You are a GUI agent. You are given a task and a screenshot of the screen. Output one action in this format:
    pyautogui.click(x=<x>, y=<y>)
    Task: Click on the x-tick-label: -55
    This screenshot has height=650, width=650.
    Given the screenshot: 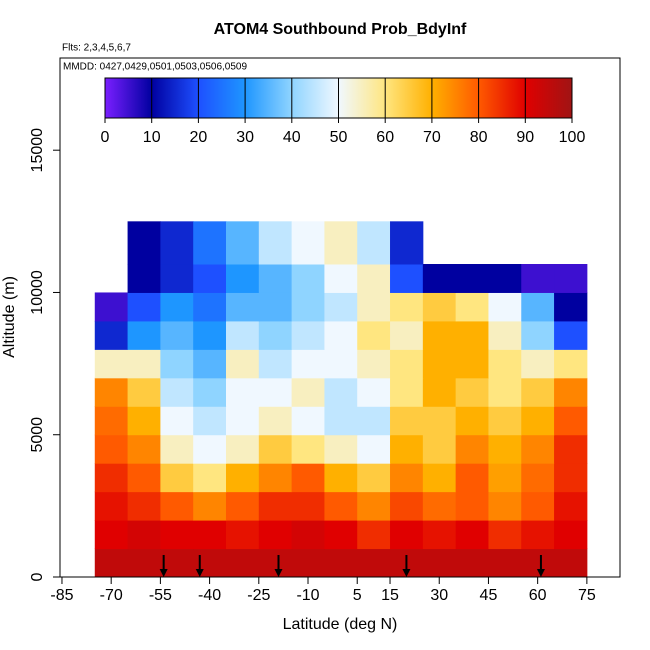 What is the action you would take?
    pyautogui.click(x=160, y=595)
    